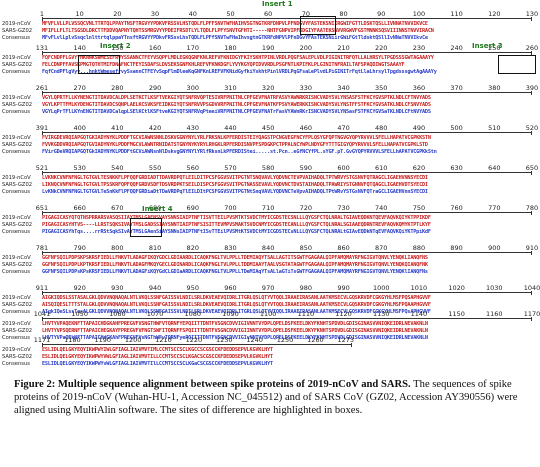 This screenshot has width=540, height=467. What do you see at coordinates (494, 168) in the screenshot?
I see `position-tick-label: 640` at bounding box center [494, 168].